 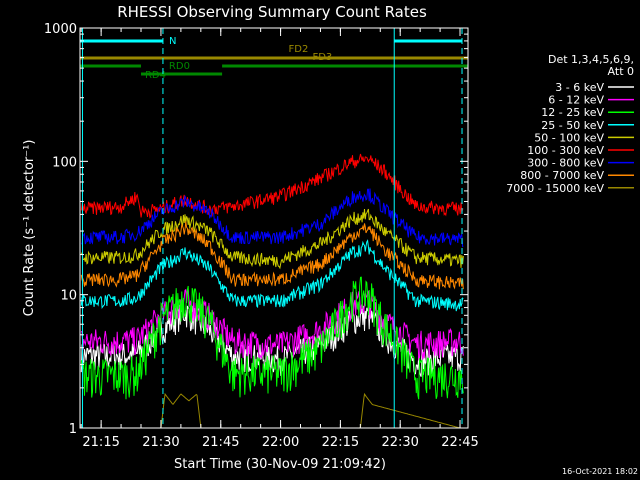 What do you see at coordinates (555, 188) in the screenshot?
I see `legend-label: 7000 - 15000 keV` at bounding box center [555, 188].